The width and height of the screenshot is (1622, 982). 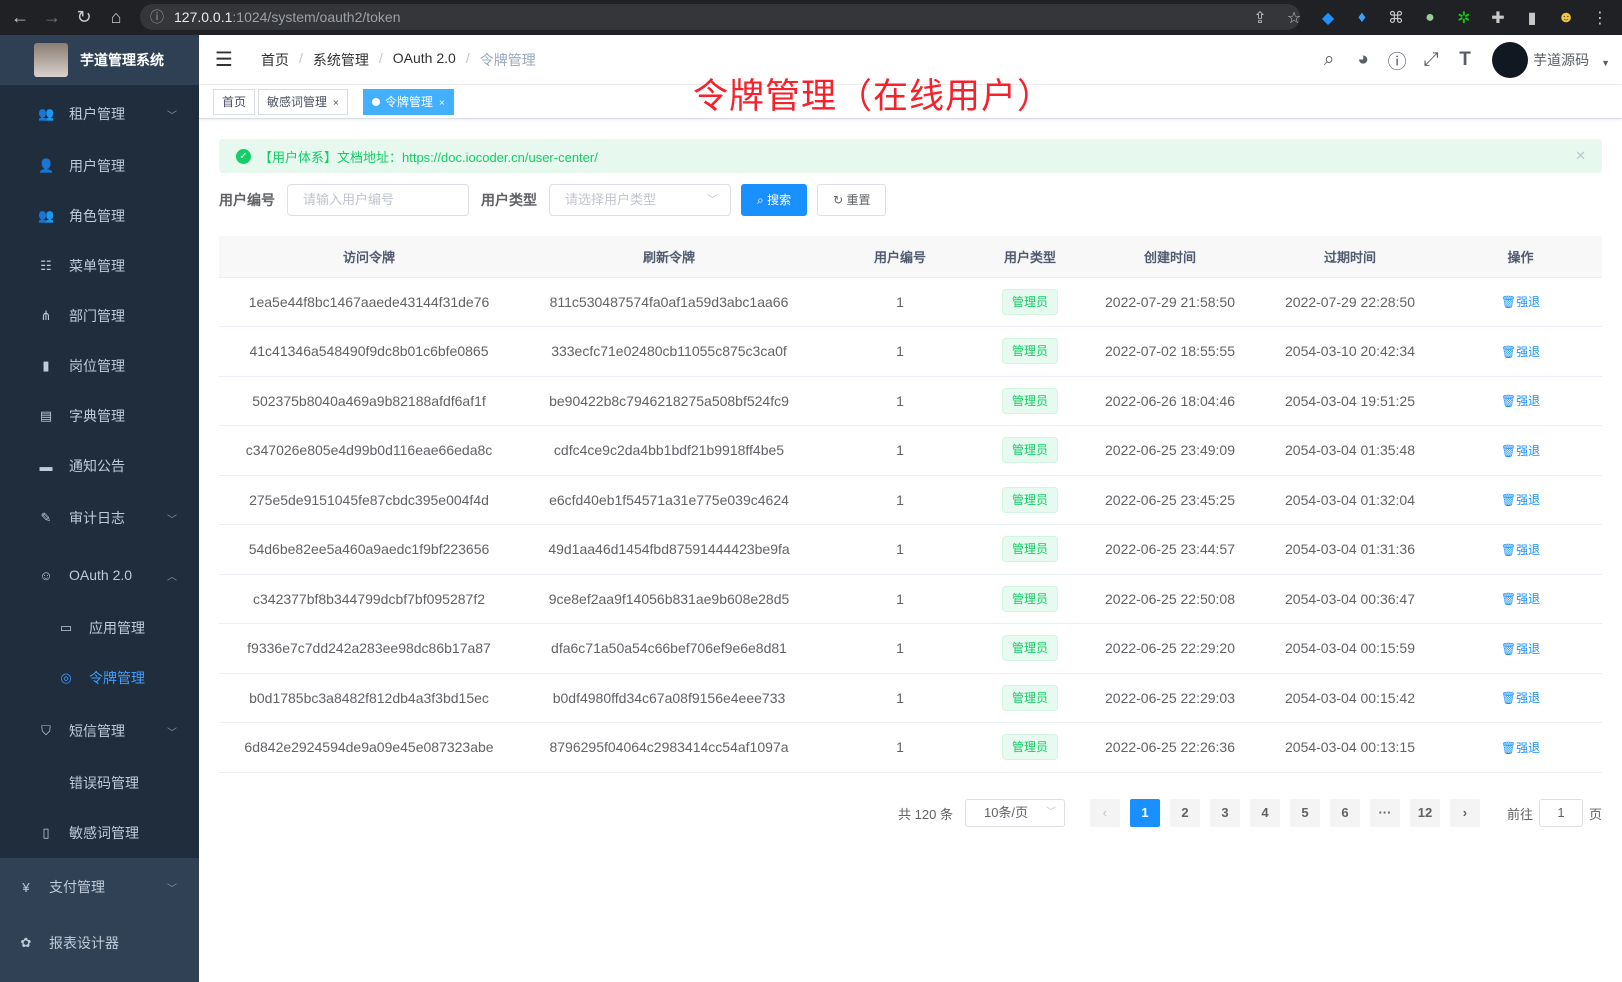 I want to click on fullscreen-icon: ⤢, so click(x=1431, y=59).